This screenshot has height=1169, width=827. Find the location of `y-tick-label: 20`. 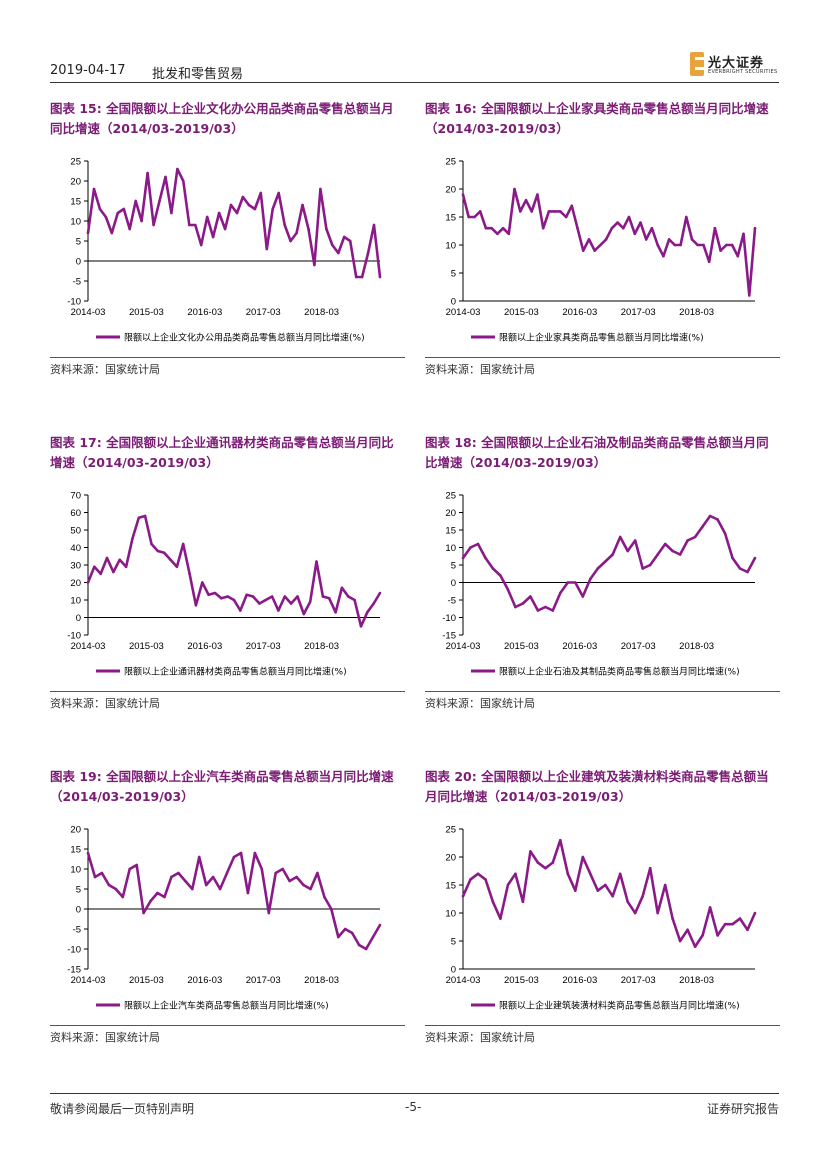

y-tick-label: 20 is located at coordinates (75, 583).